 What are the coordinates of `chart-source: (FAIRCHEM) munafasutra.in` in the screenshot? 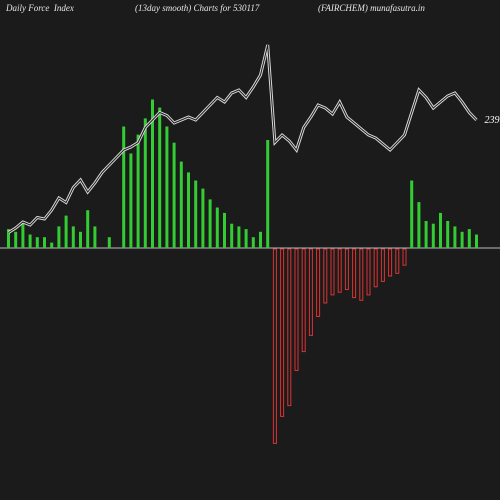 It's located at (371, 8).